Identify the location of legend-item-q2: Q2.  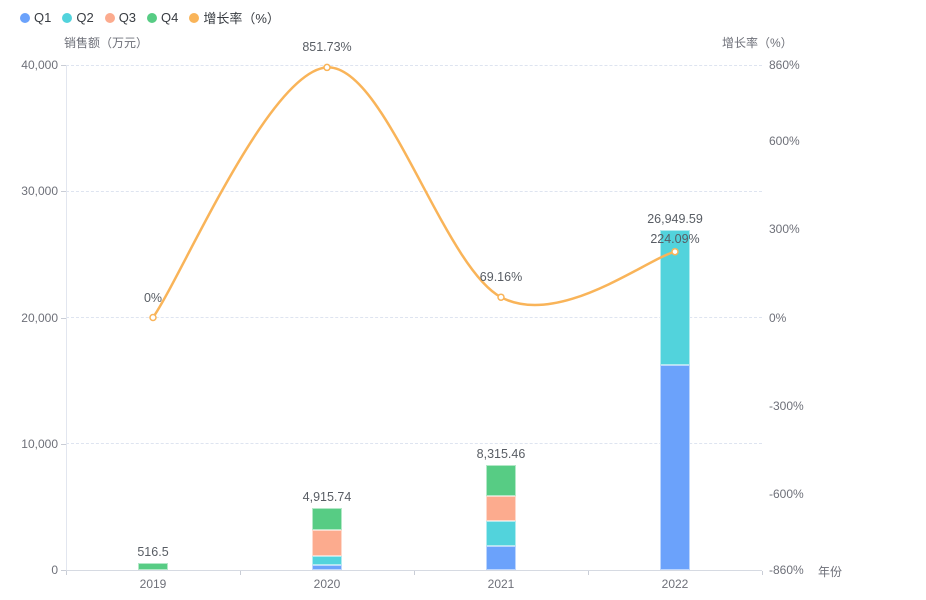
(78, 17).